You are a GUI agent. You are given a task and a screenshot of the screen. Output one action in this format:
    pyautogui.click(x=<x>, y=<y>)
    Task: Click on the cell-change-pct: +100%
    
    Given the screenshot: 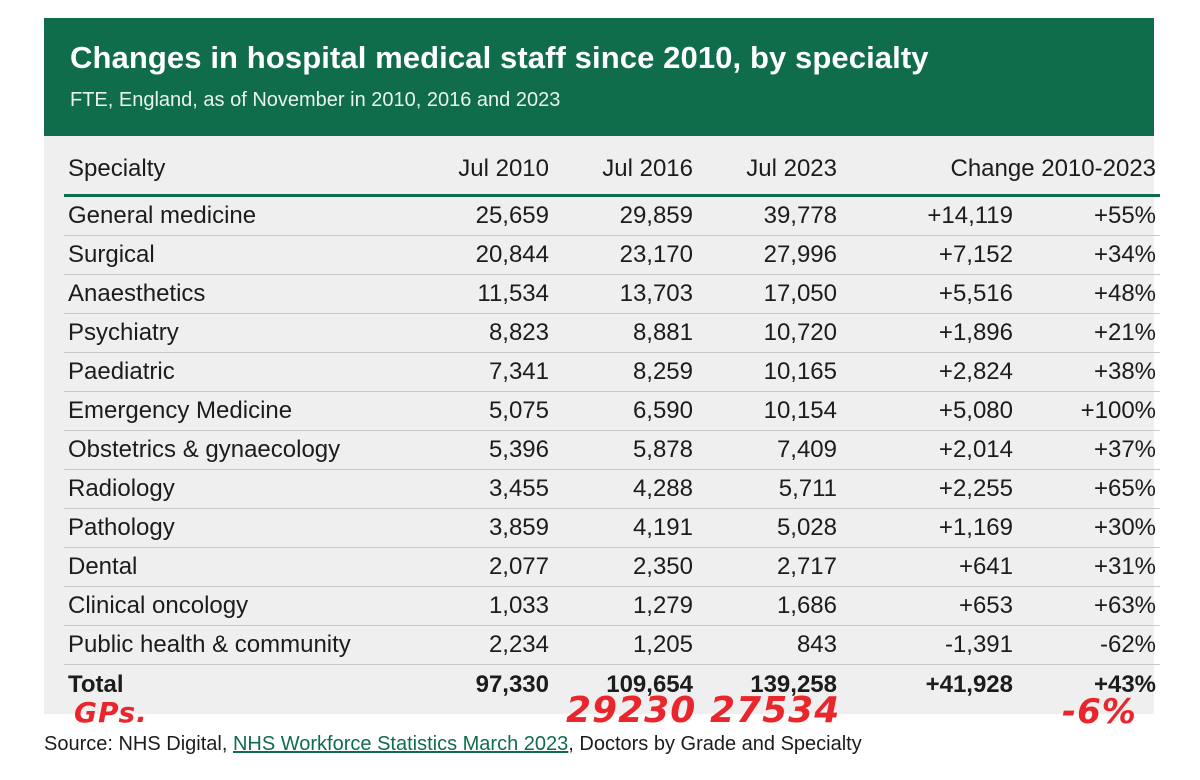 What is the action you would take?
    pyautogui.click(x=1089, y=411)
    